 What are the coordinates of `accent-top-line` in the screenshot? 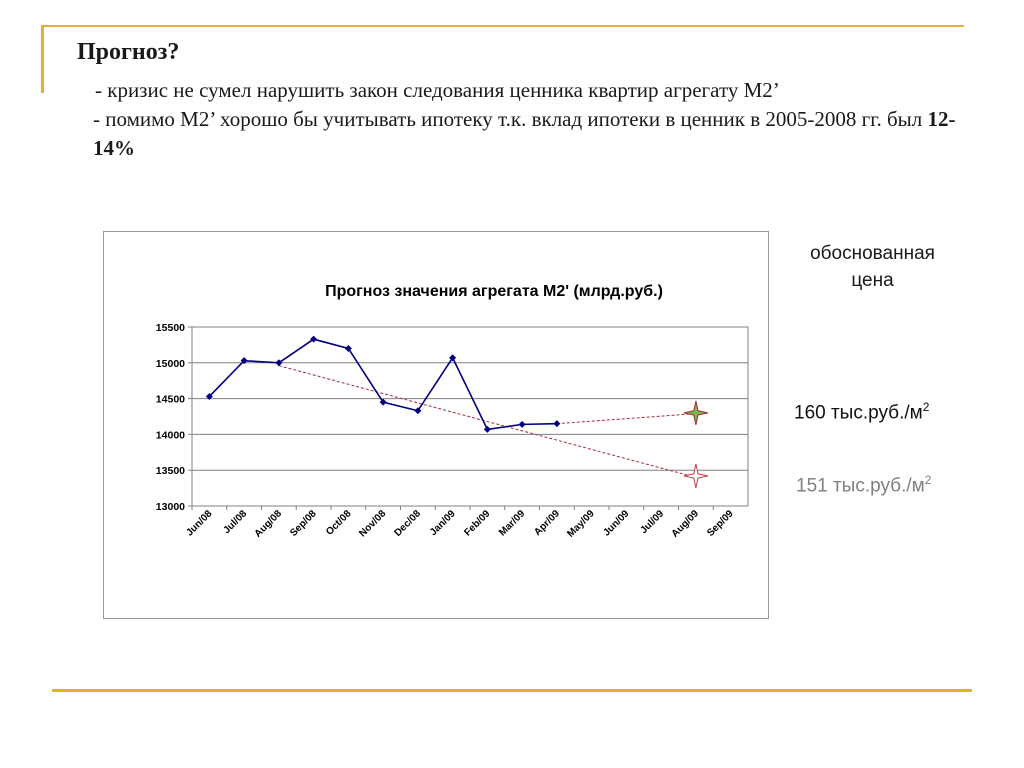 It's located at (502, 26).